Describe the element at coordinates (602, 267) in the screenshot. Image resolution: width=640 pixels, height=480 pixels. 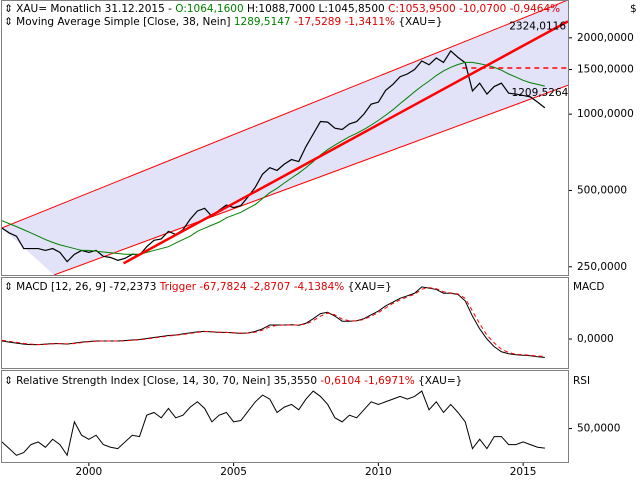
I see `y-tick-label: 250,0000` at that location.